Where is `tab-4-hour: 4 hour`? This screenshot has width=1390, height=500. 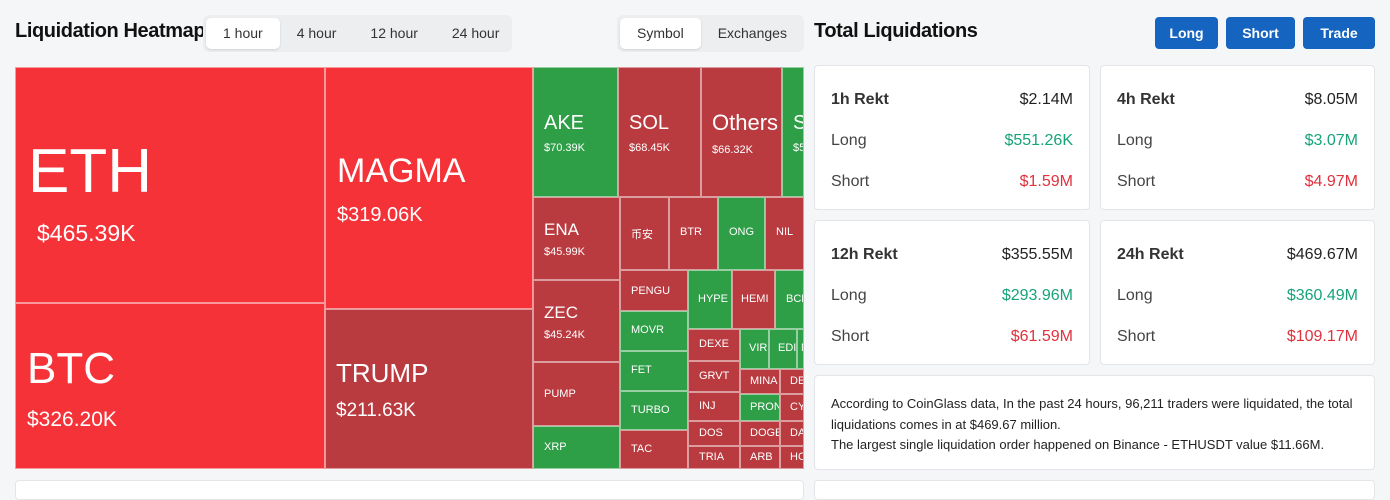 tab-4-hour: 4 hour is located at coordinates (316, 33).